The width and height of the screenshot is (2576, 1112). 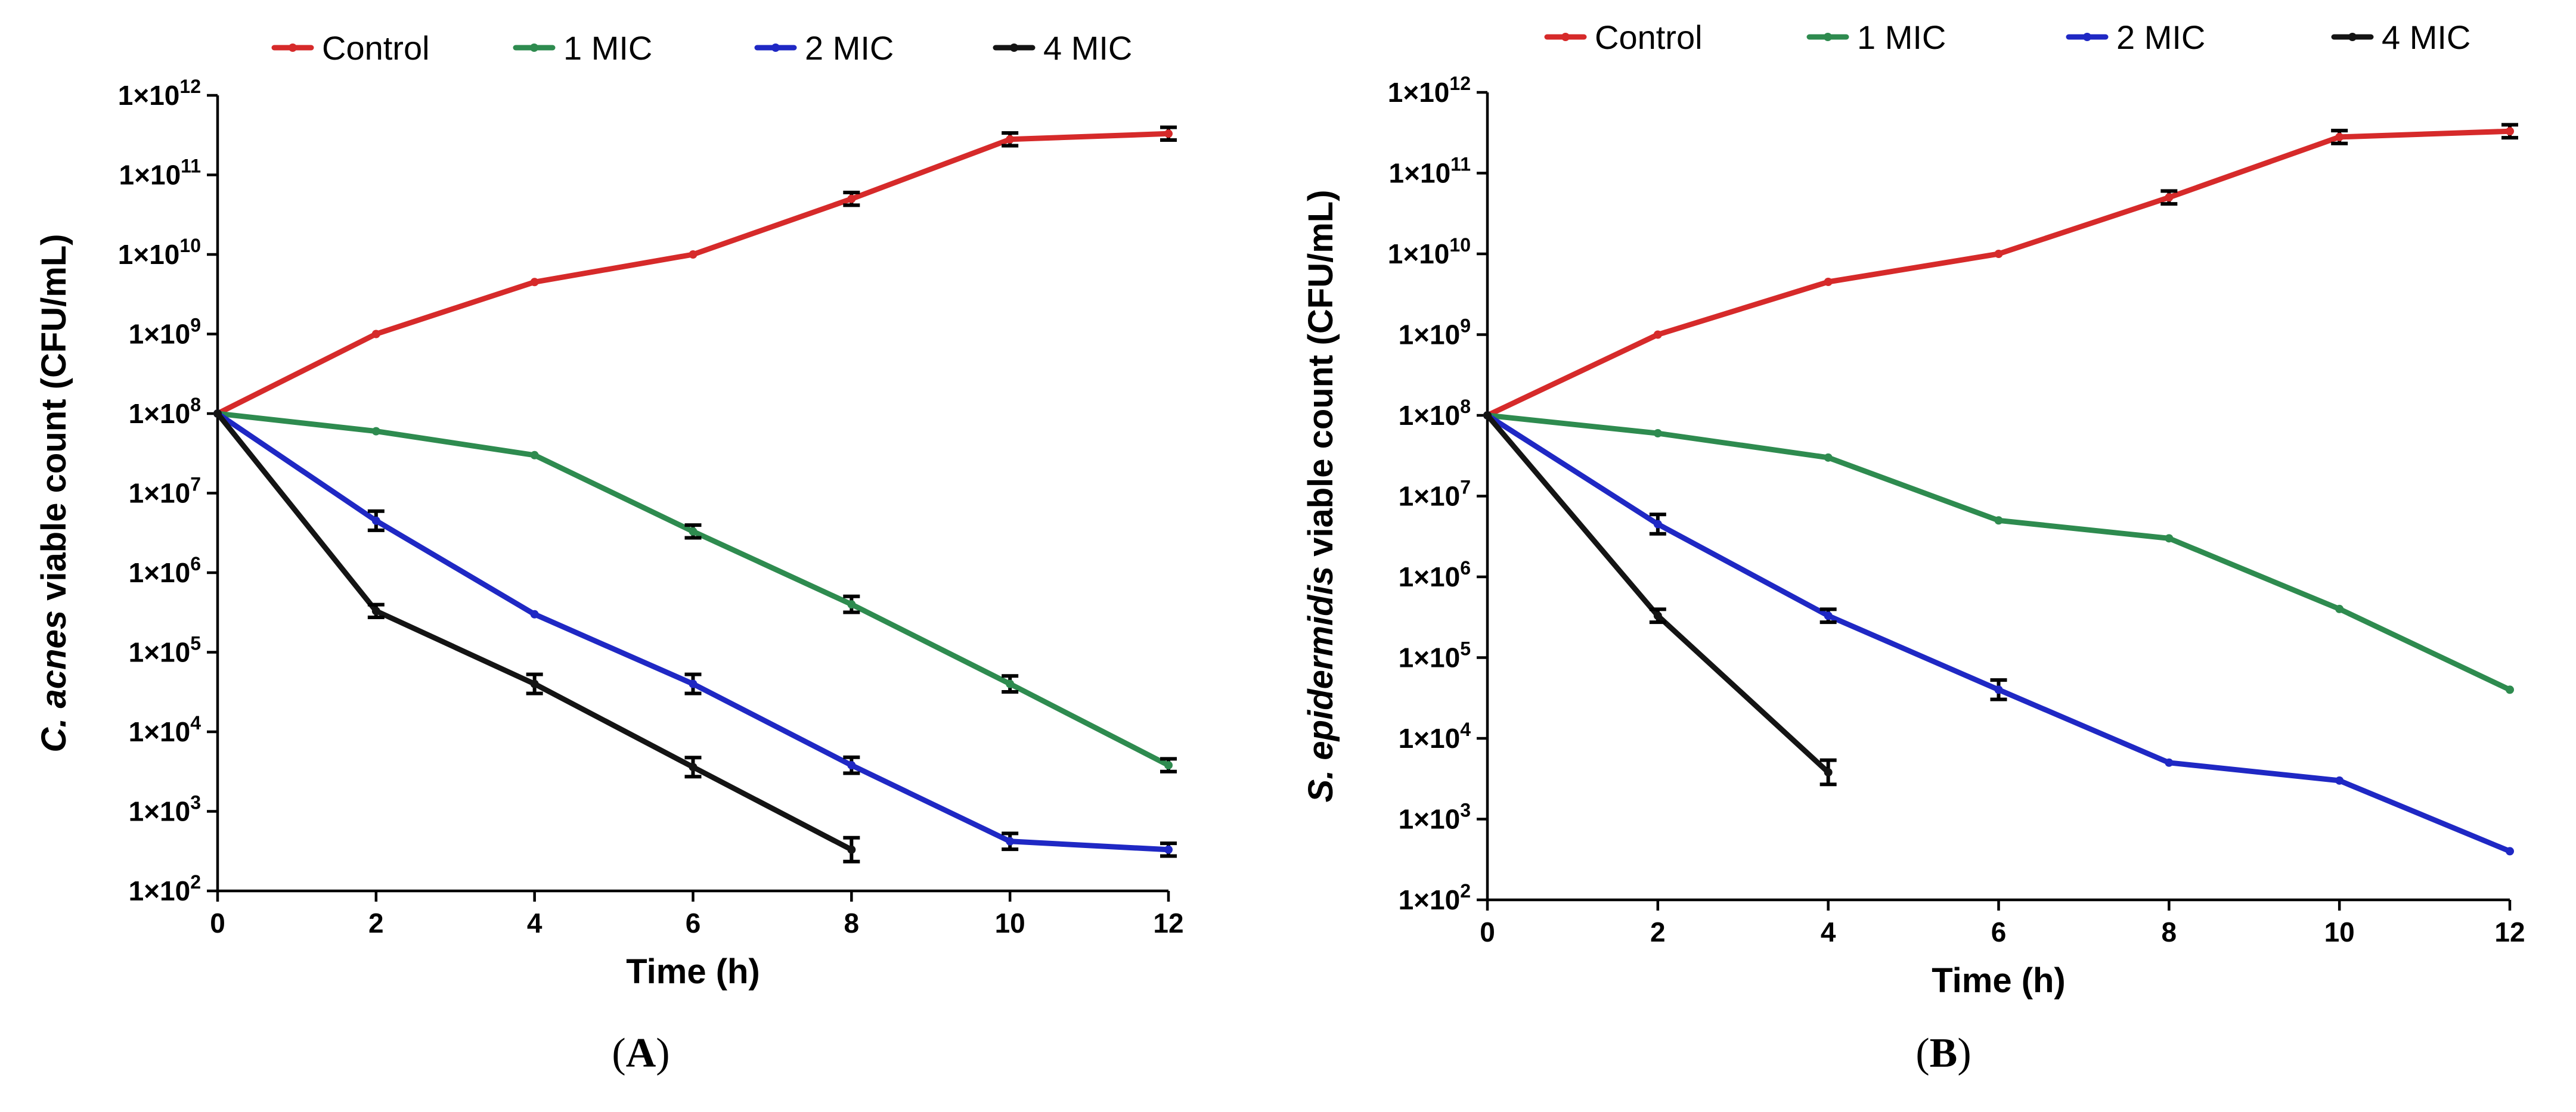 I want to click on panel-a-line-2-mic, so click(x=693, y=632).